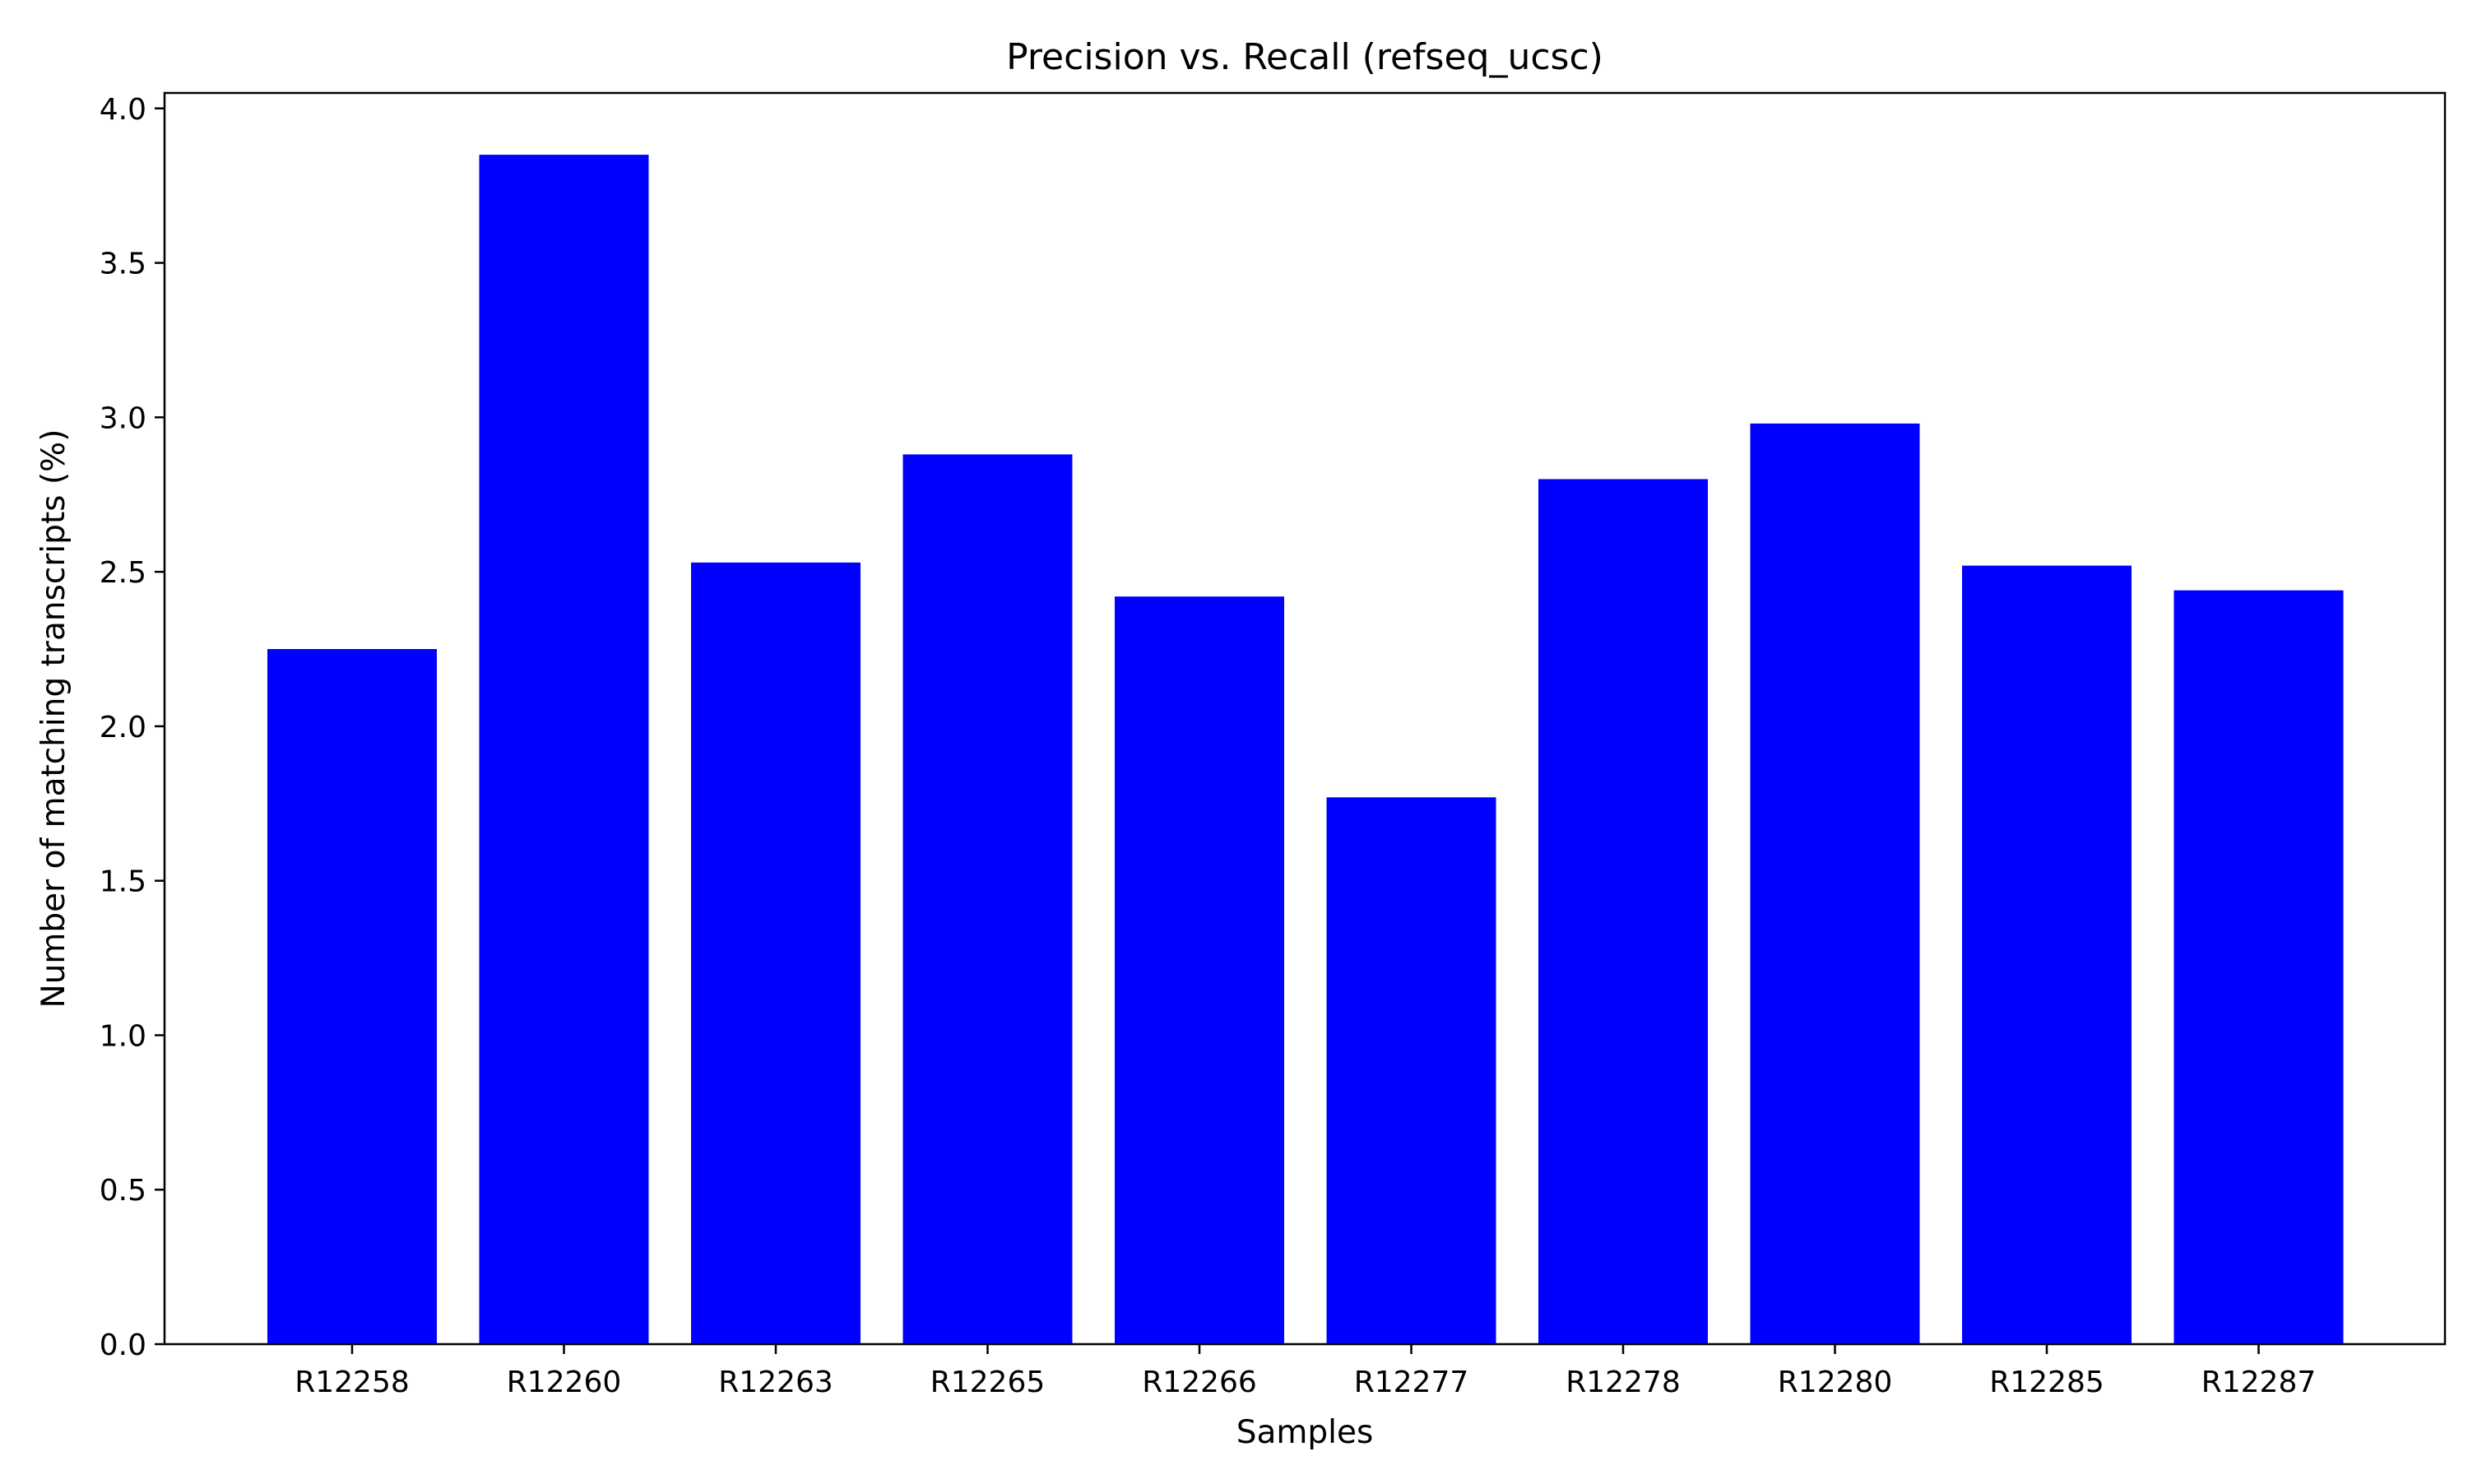 Image resolution: width=2468 pixels, height=1484 pixels. What do you see at coordinates (53, 719) in the screenshot?
I see `y-axis-label: Number of matching transcripts (%)` at bounding box center [53, 719].